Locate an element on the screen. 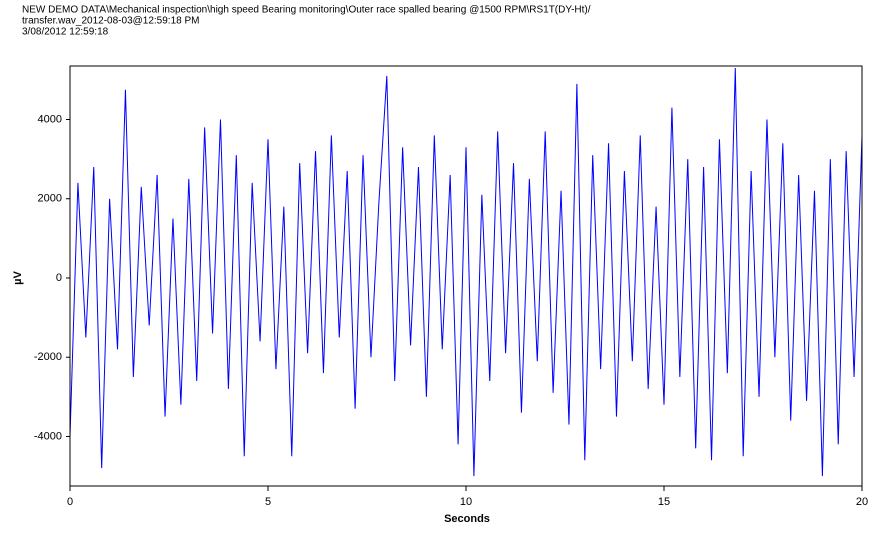  y-tick-label: 0 is located at coordinates (59, 278).